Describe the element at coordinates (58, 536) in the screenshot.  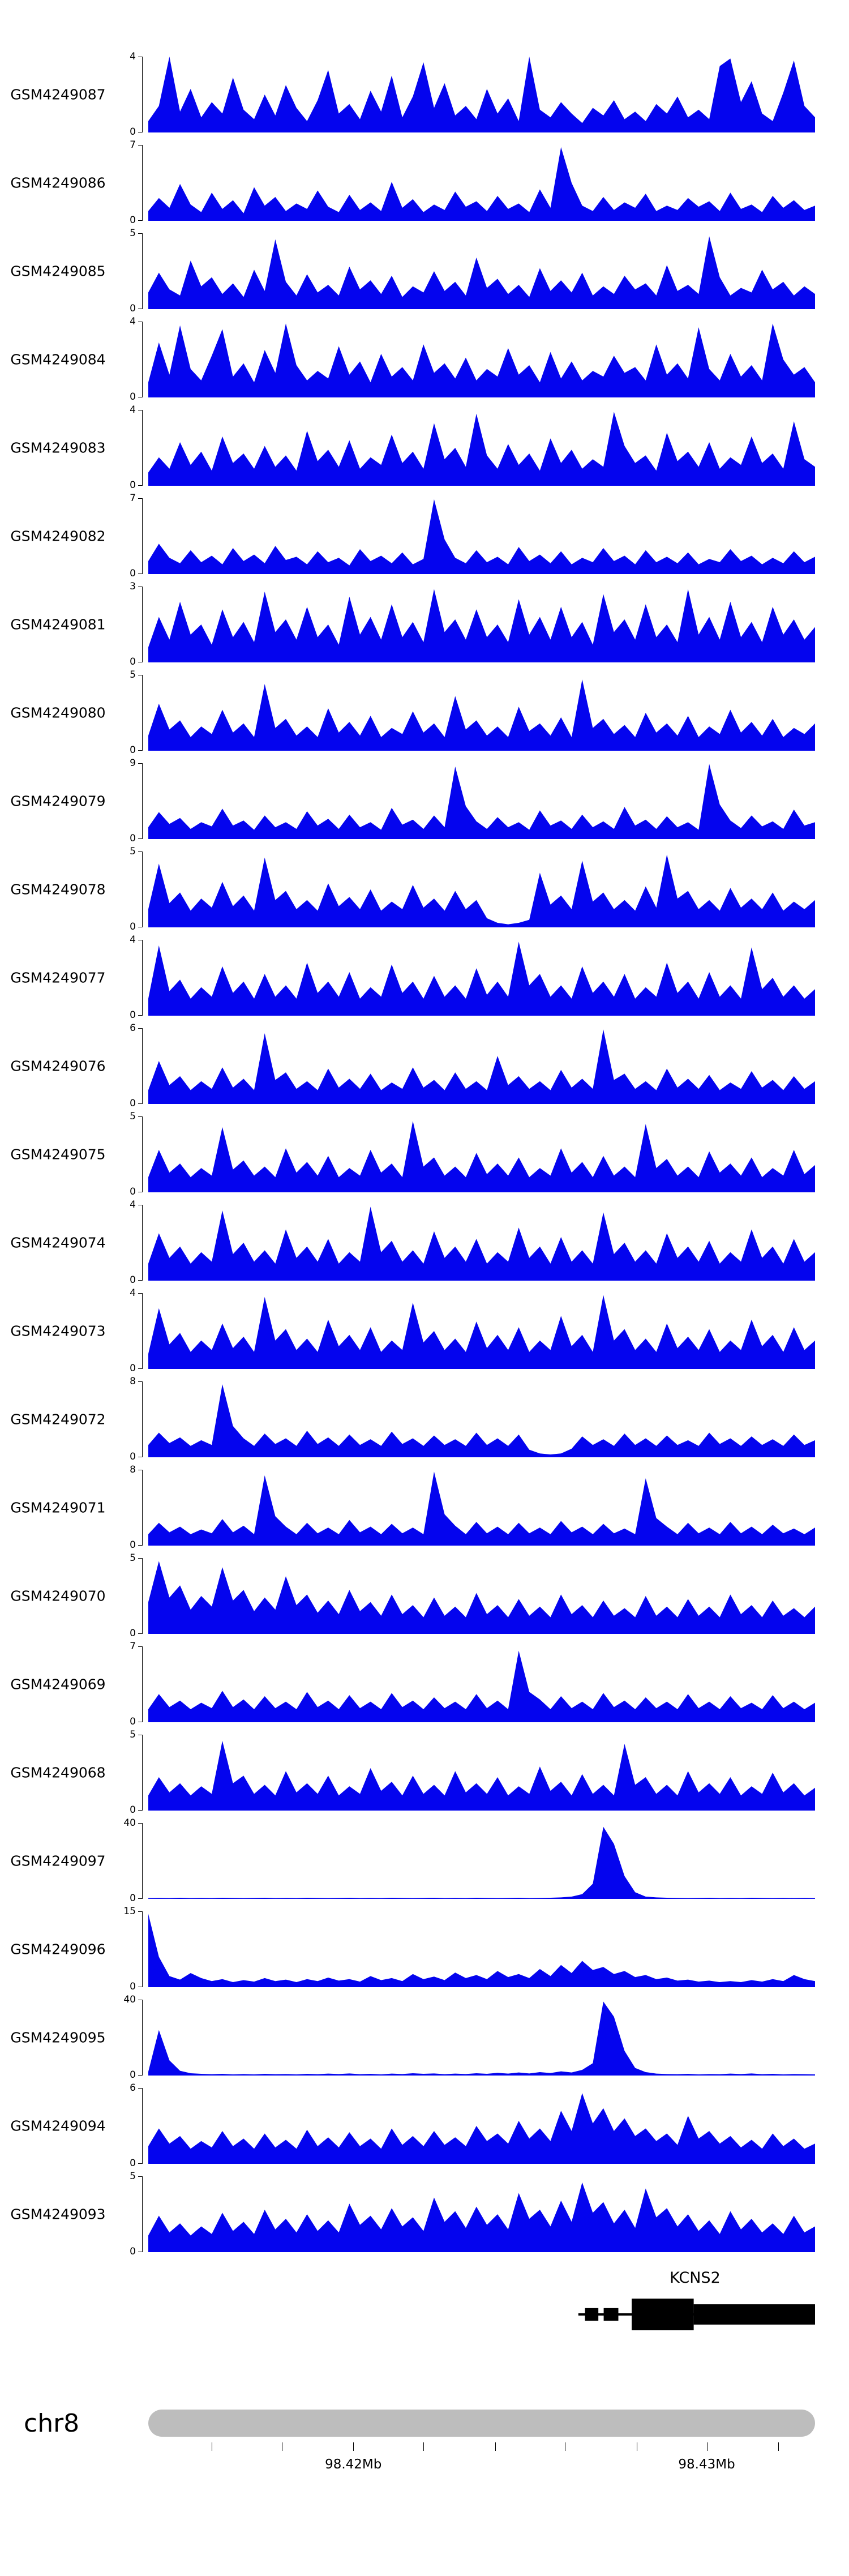
I see `track-title: GSM4249082` at that location.